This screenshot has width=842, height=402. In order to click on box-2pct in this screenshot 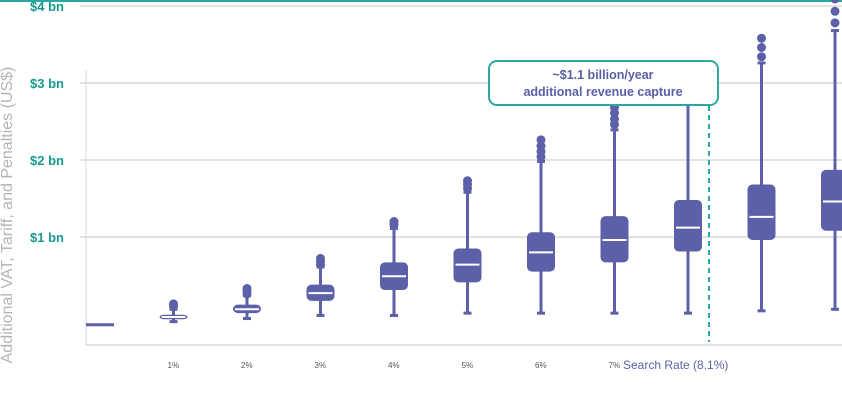, I will do `click(247, 302)`.